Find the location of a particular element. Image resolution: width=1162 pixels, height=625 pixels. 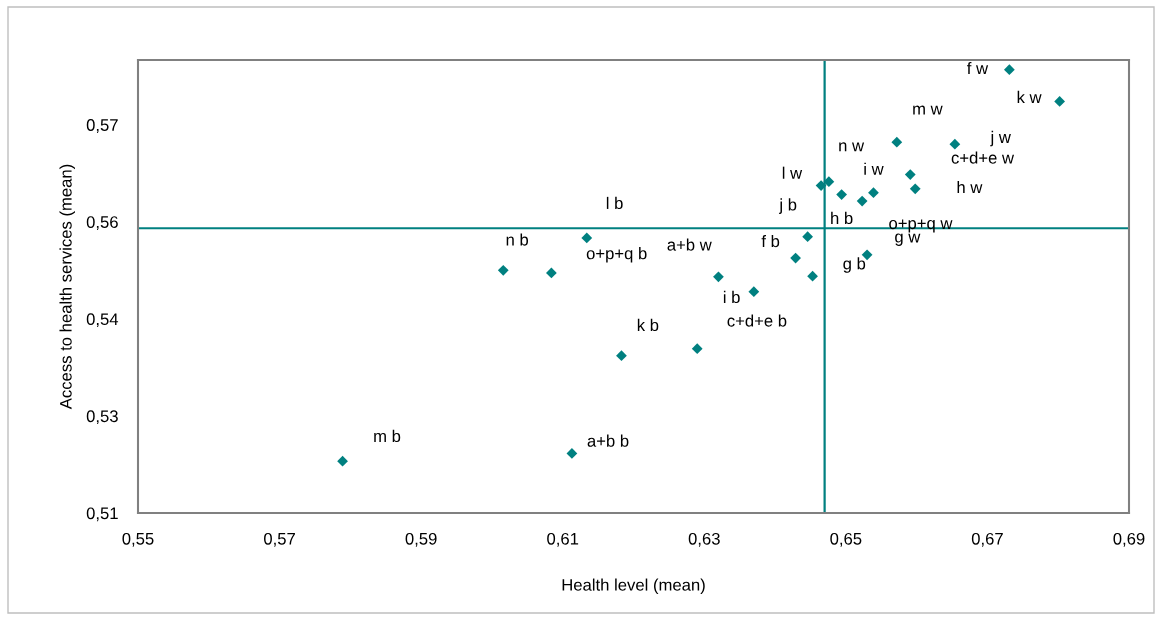

annotation: j b is located at coordinates (787, 206).